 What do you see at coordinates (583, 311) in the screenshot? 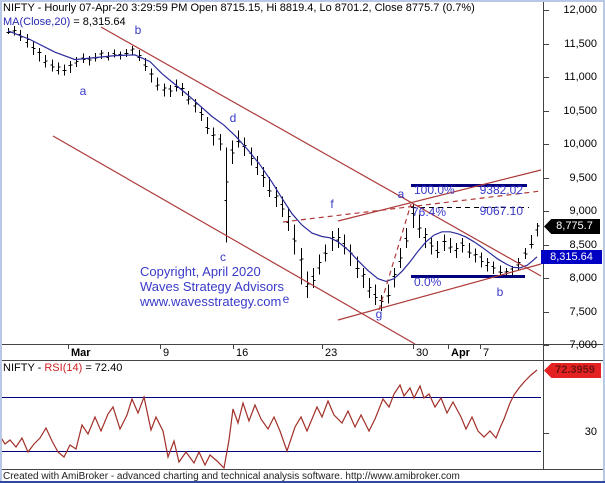
I see `price-axis-label: 7,500` at bounding box center [583, 311].